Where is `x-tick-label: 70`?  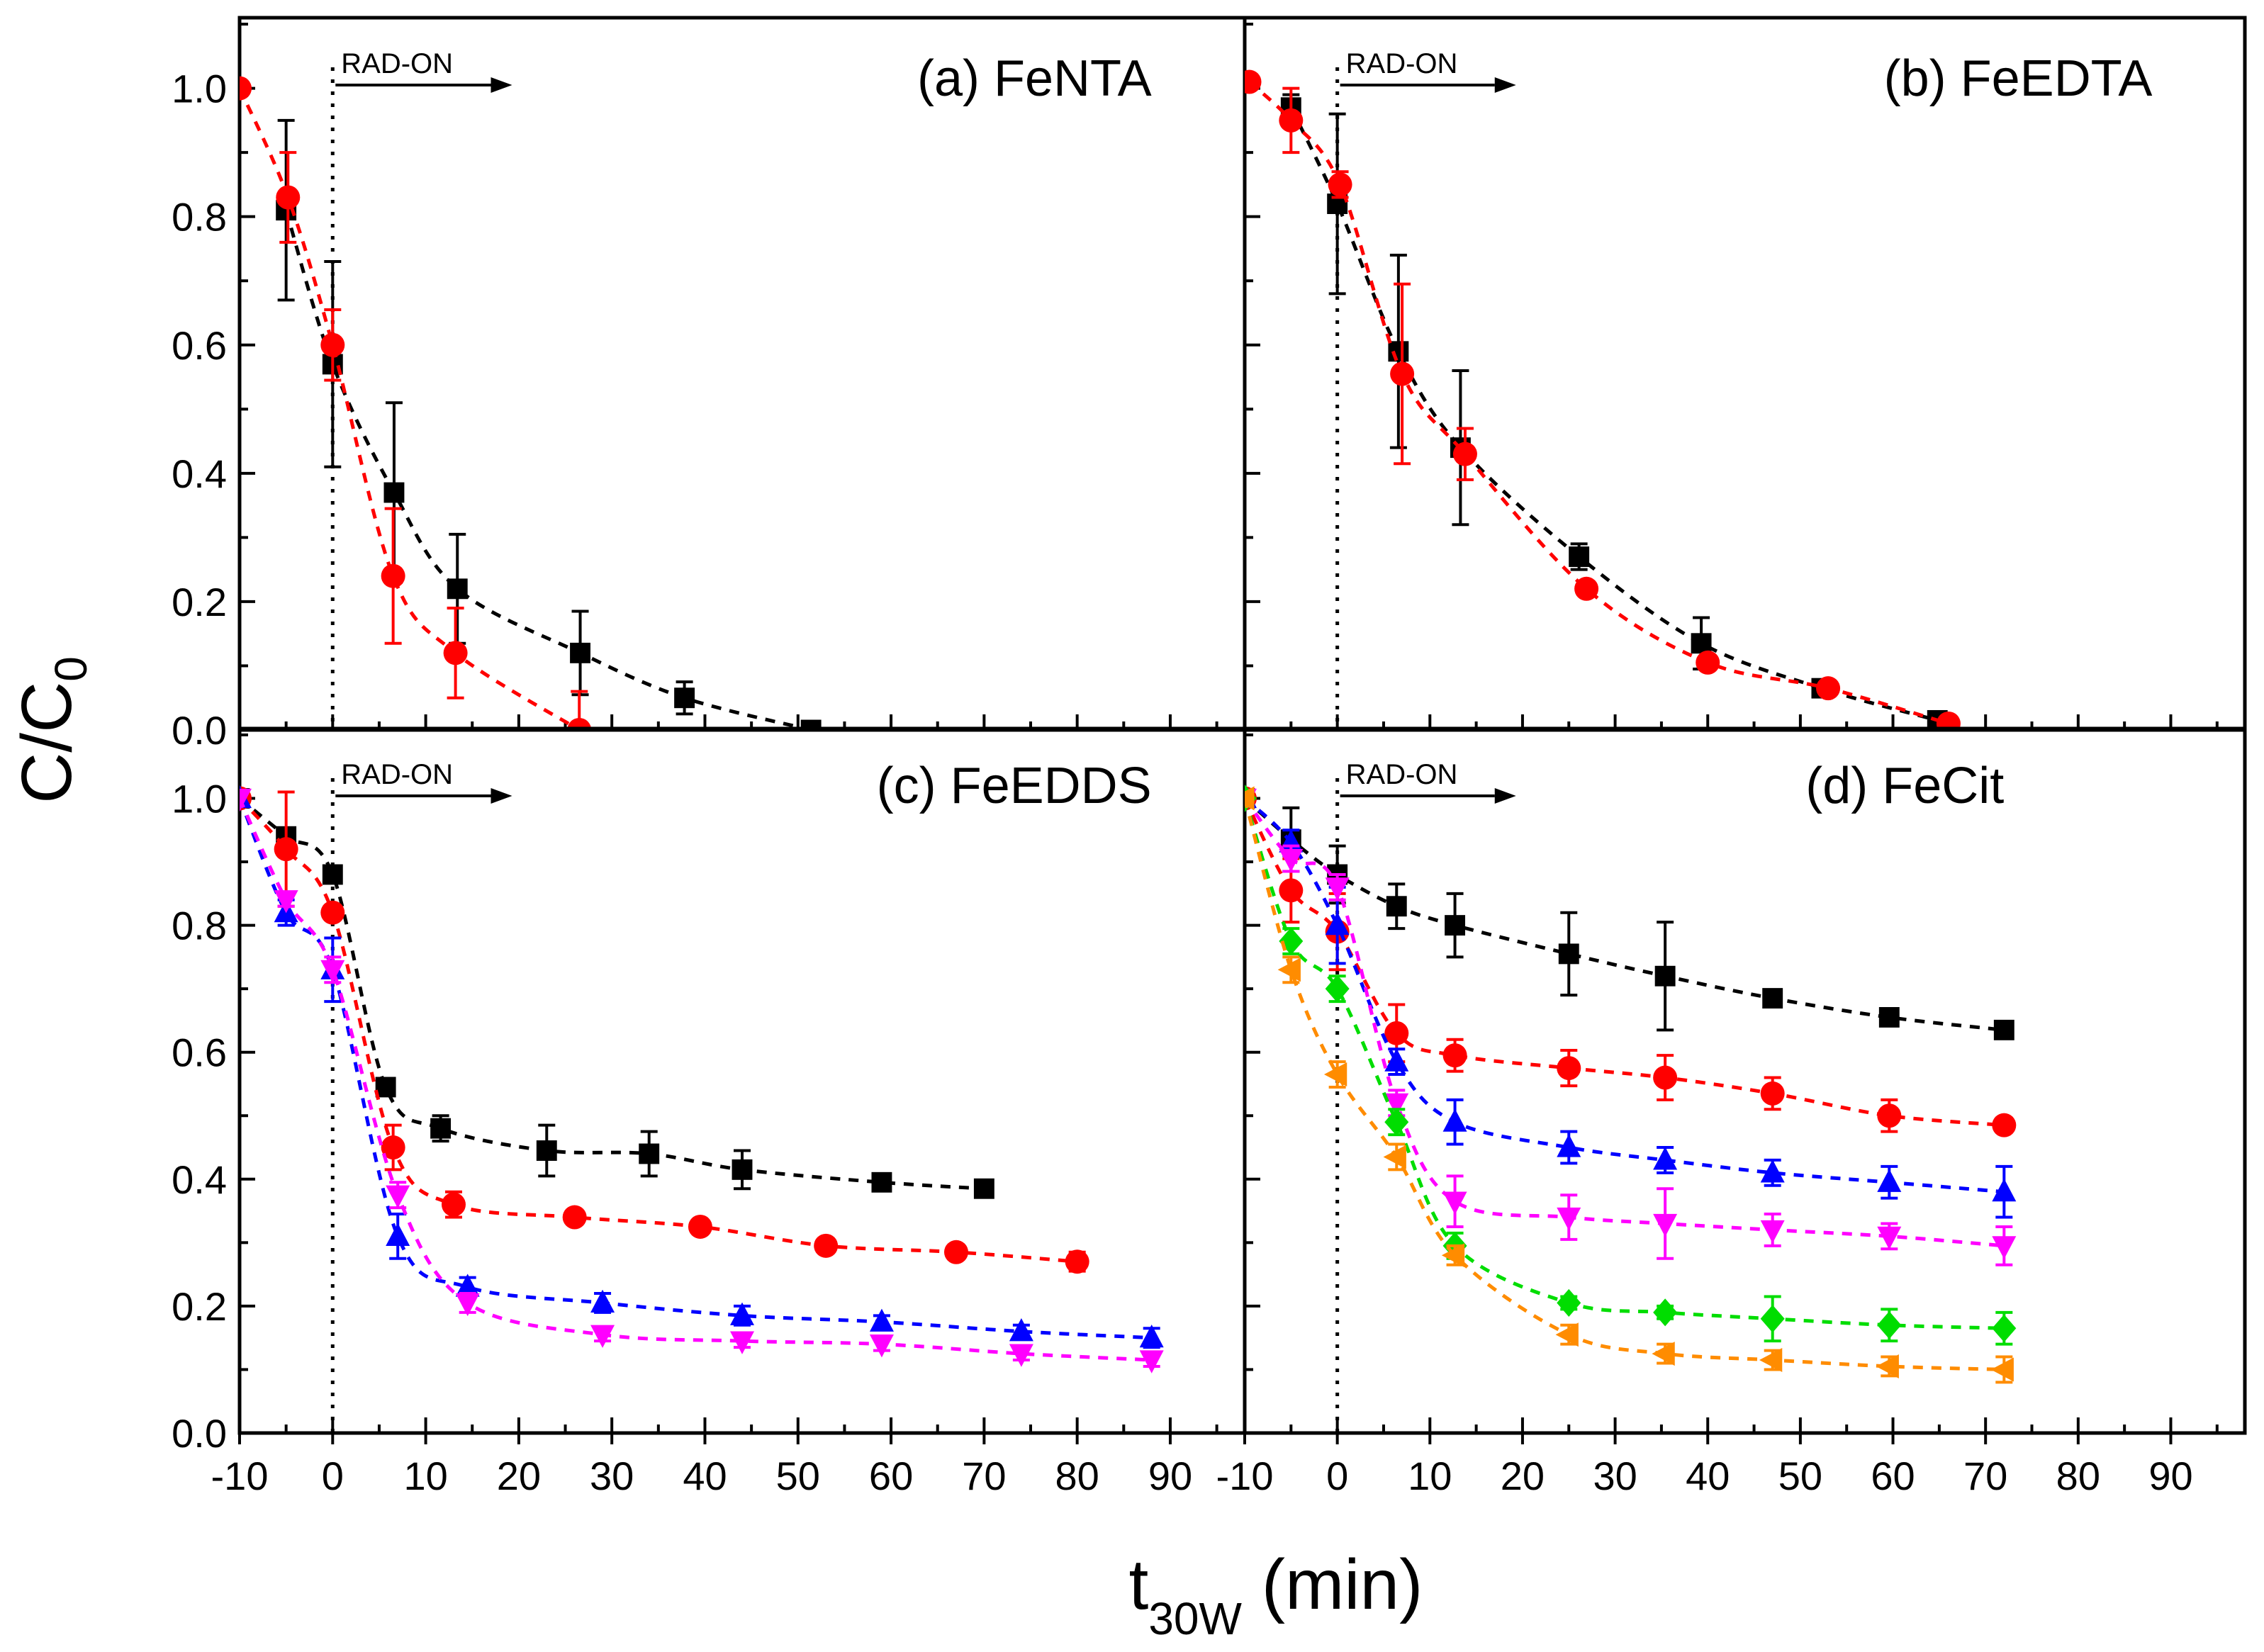
x-tick-label: 70 is located at coordinates (984, 1476).